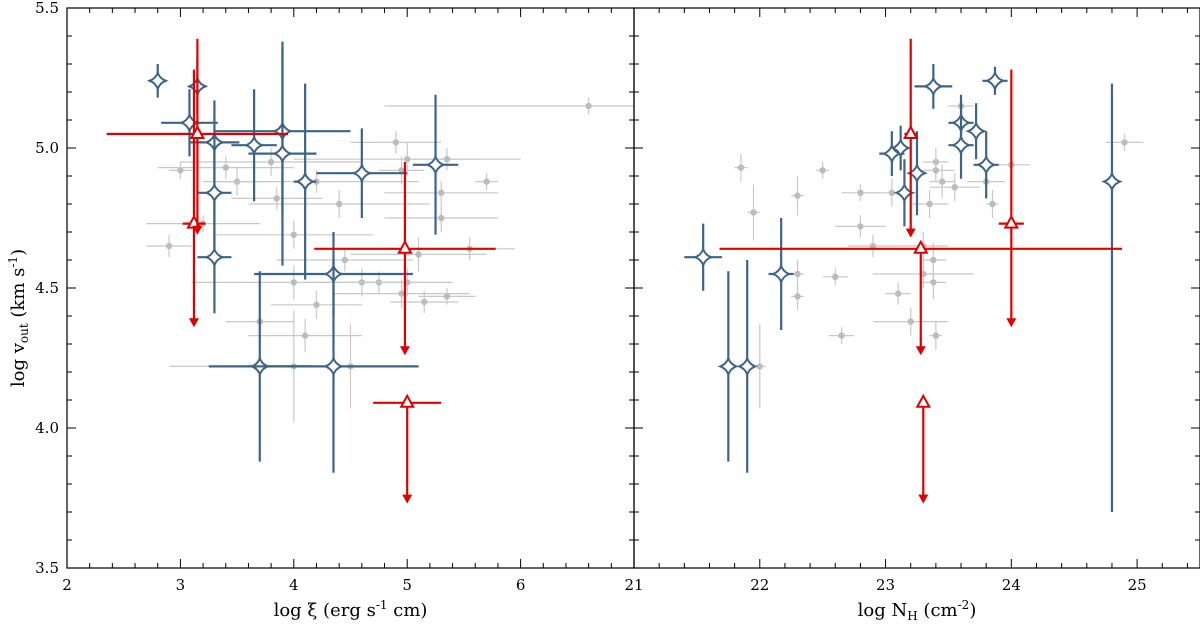  I want to click on x-tick-label: 23, so click(885, 585).